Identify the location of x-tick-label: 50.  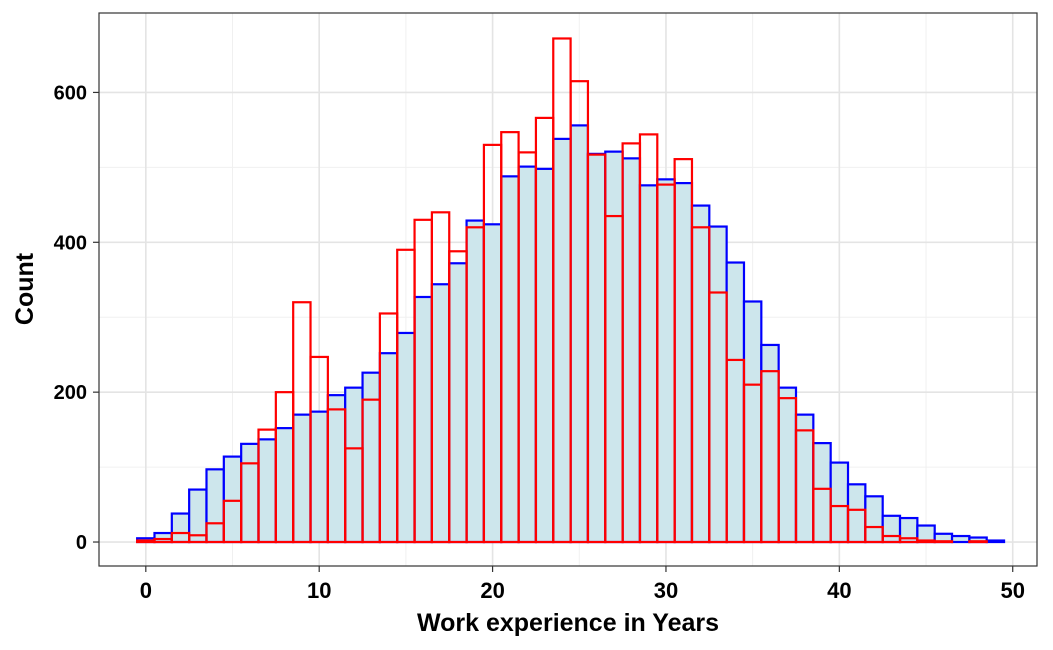
(1012, 590).